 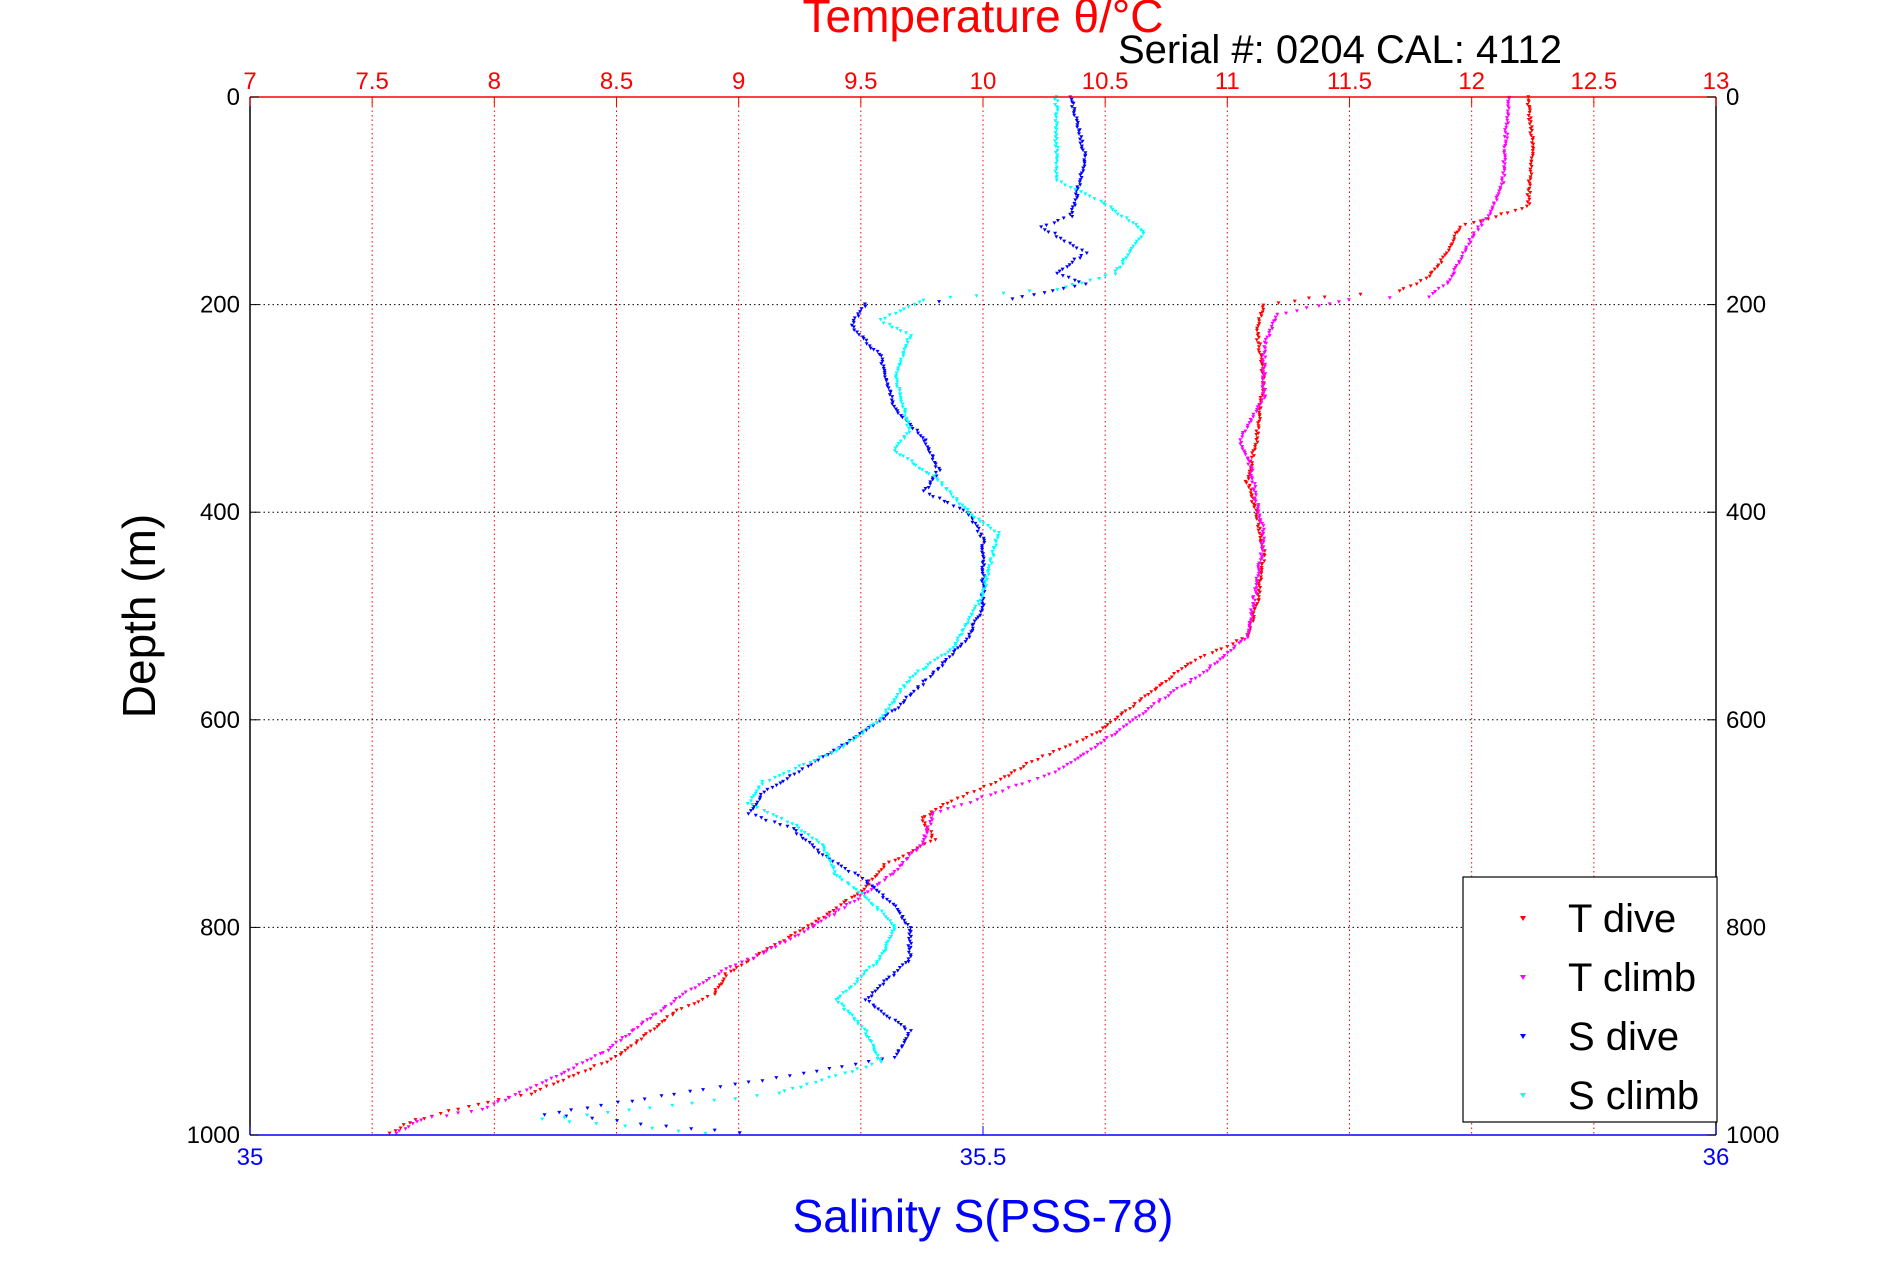 I want to click on depth-tick-label-left: 200, so click(x=220, y=305).